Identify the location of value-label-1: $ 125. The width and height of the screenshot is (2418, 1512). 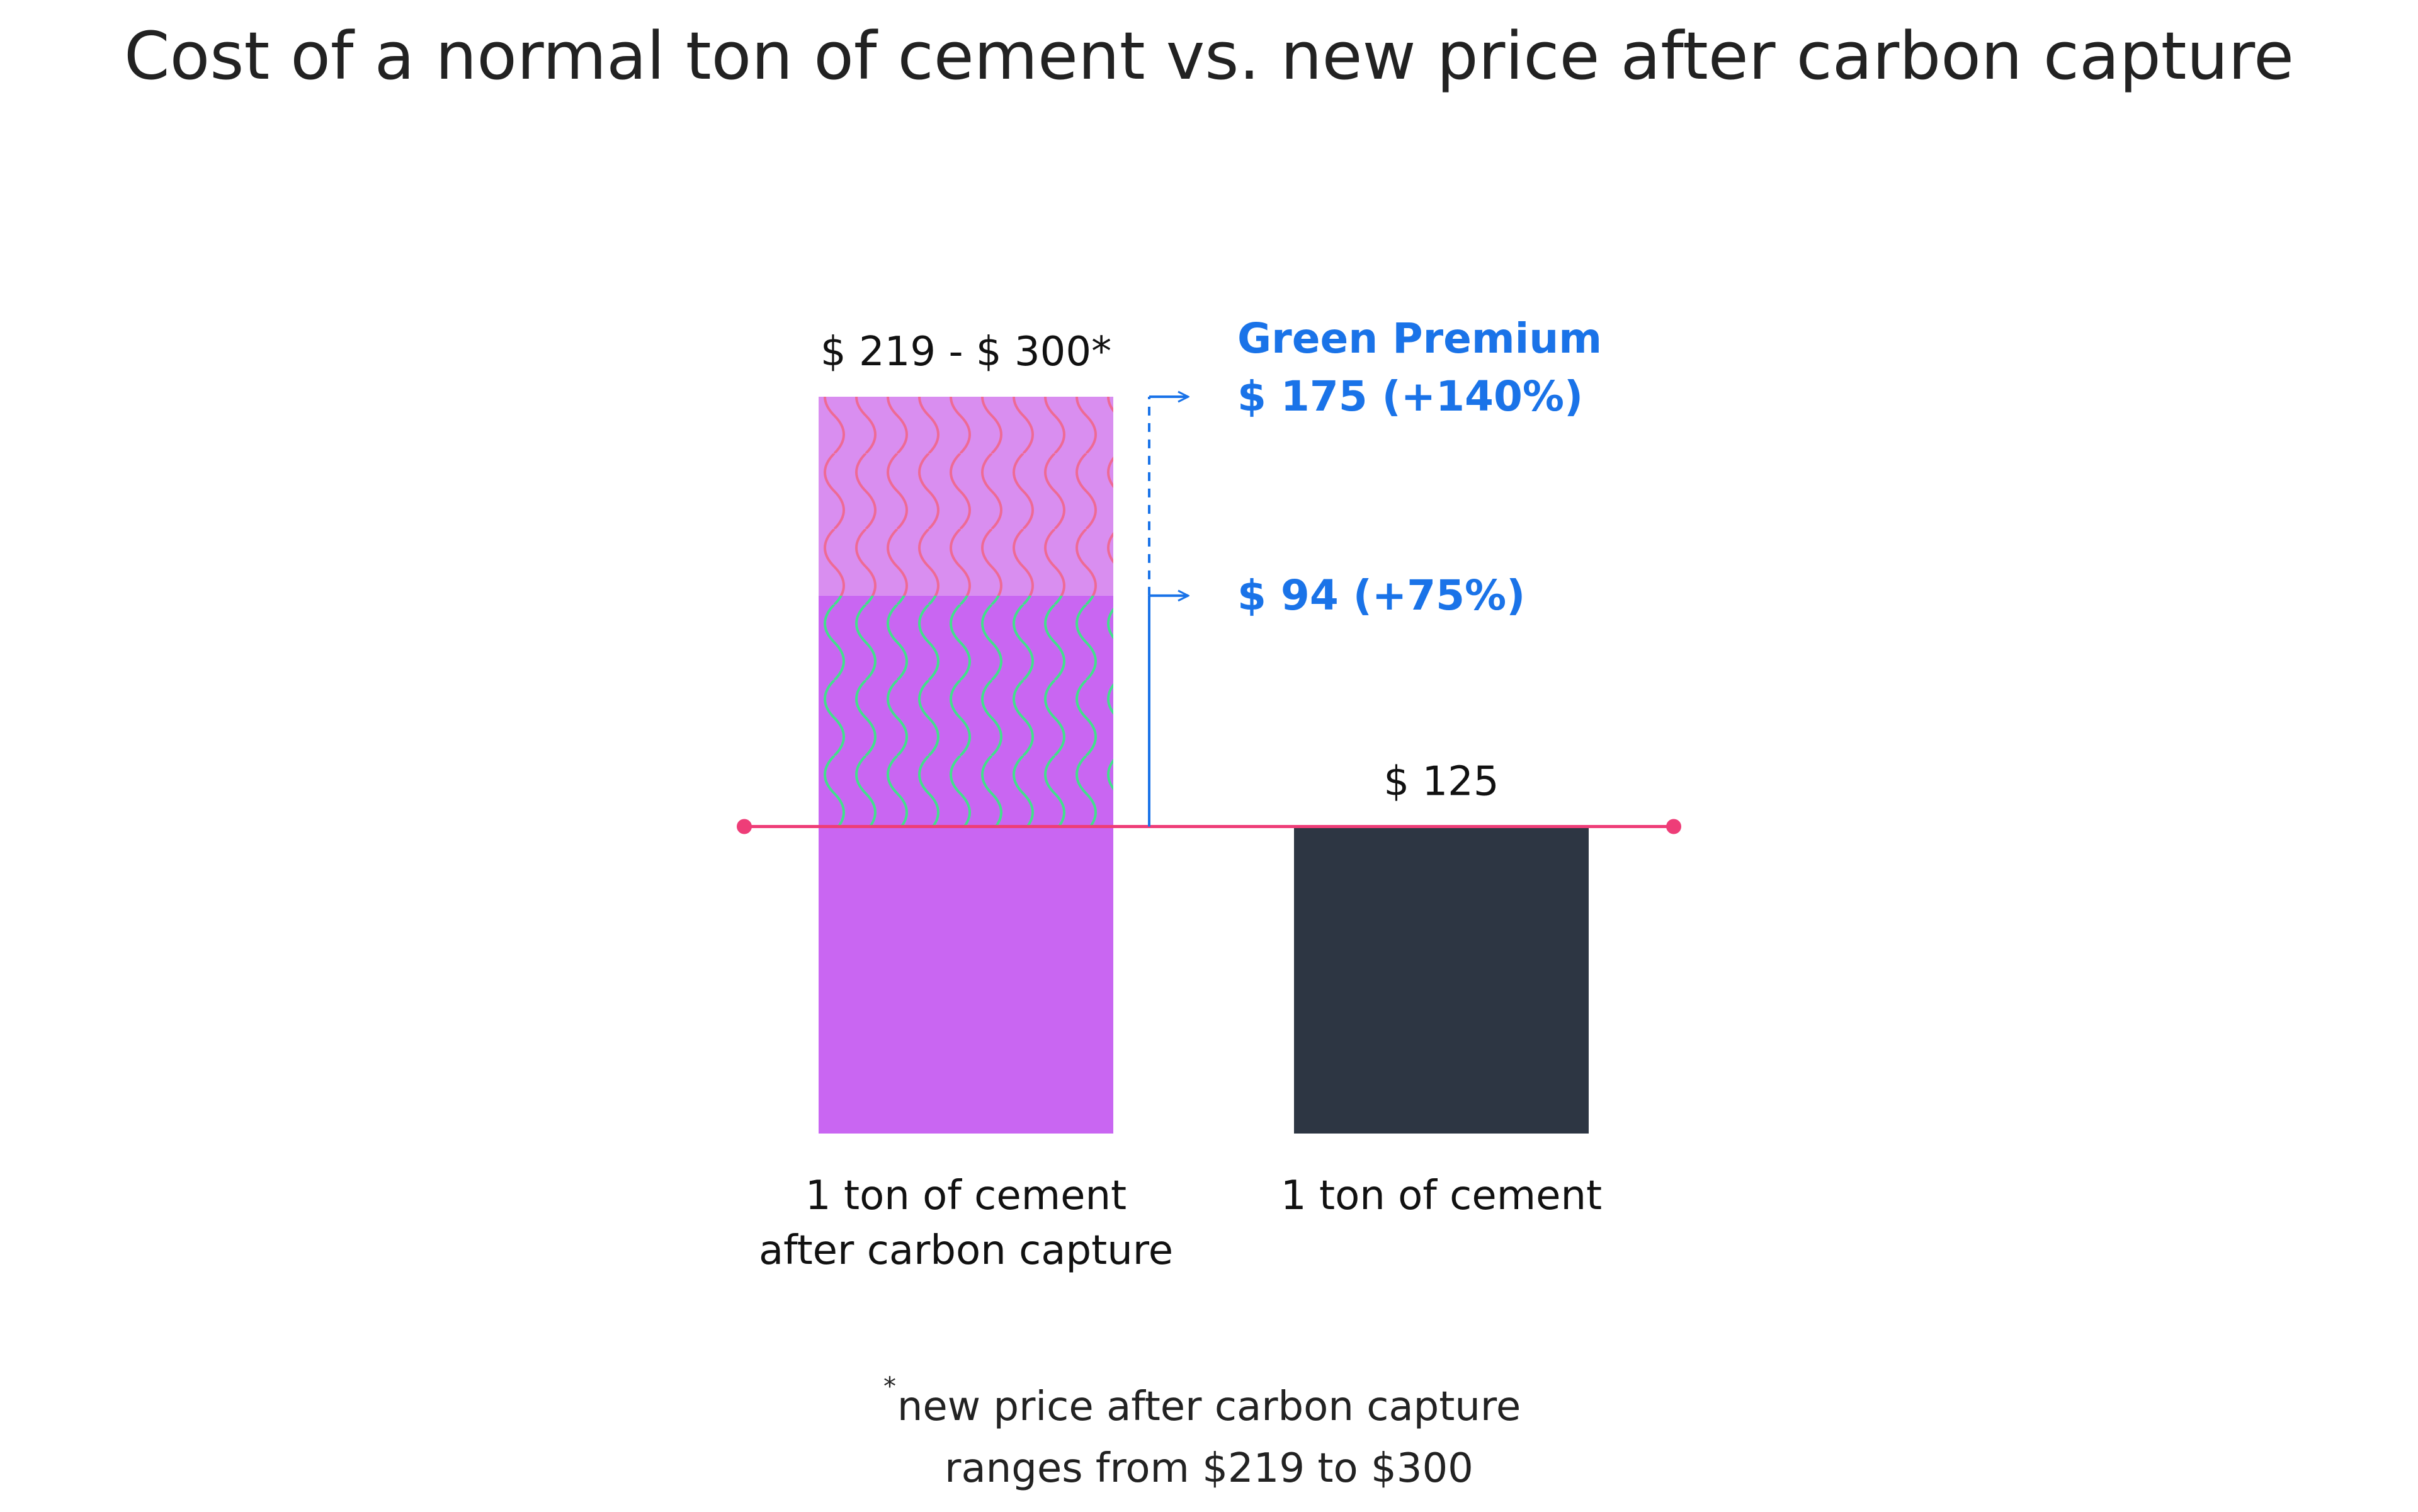
(1441, 782).